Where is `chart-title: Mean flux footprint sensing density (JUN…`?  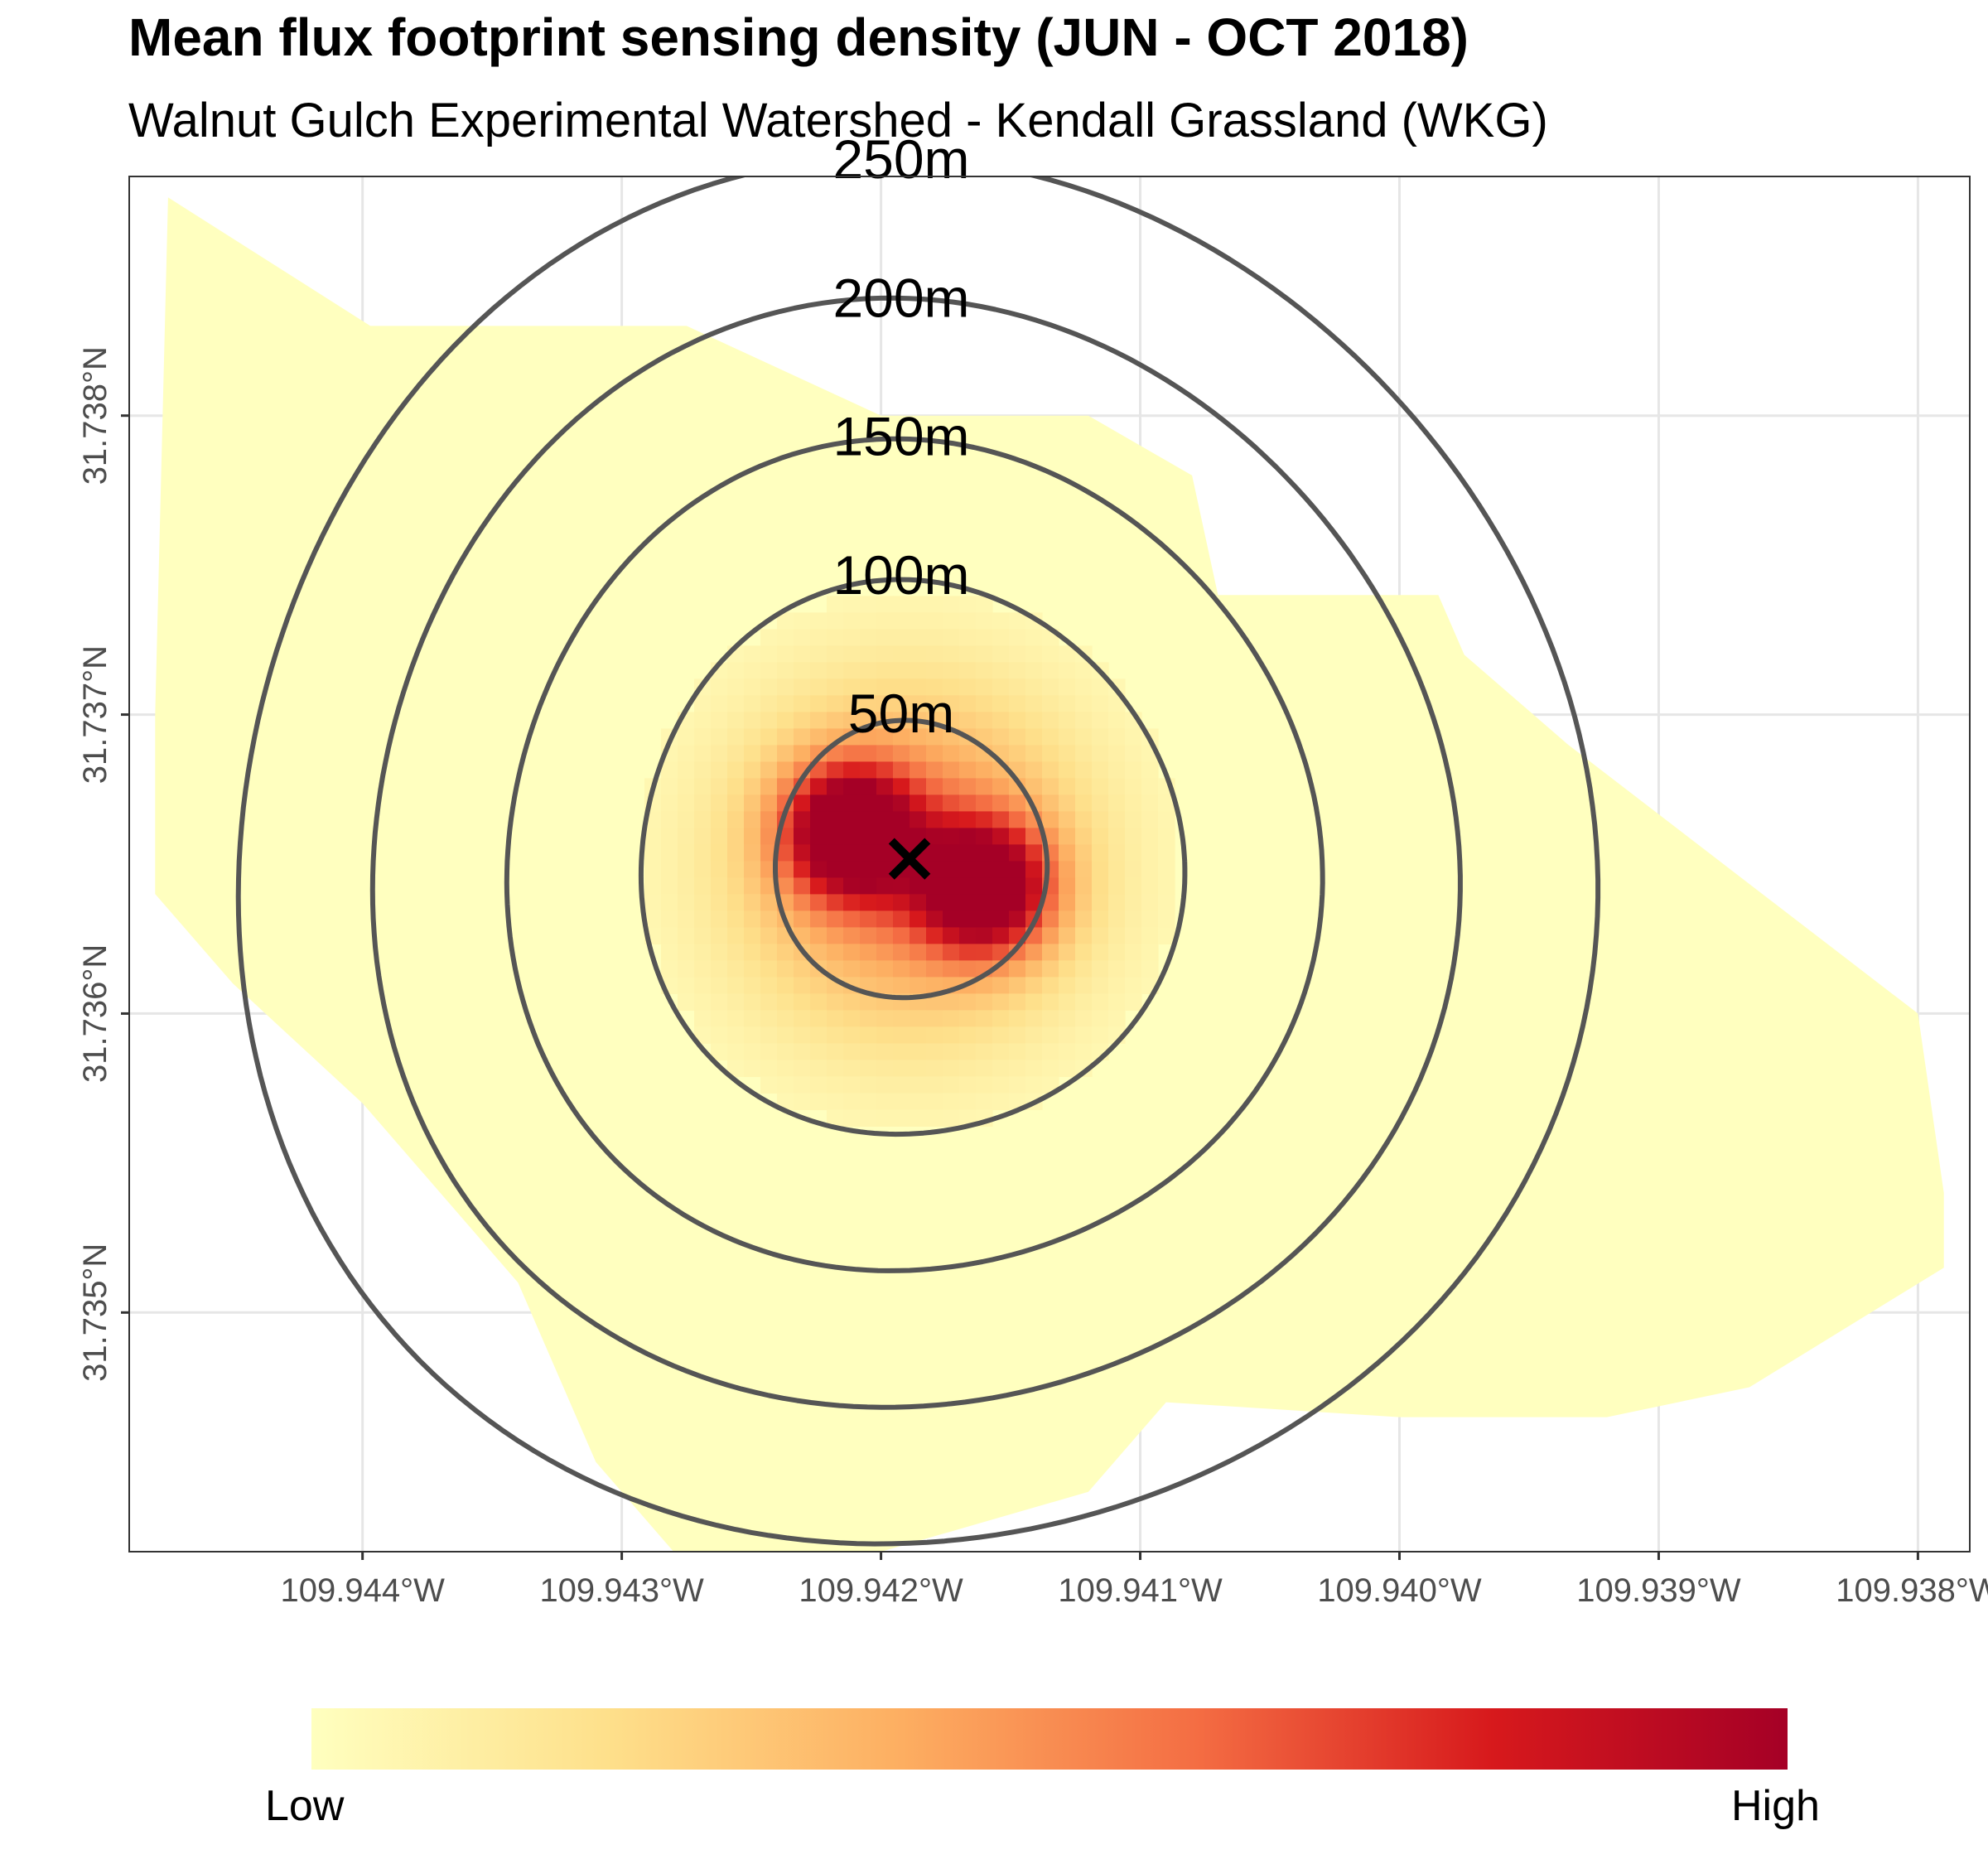 chart-title: Mean flux footprint sensing density (JUN… is located at coordinates (798, 37).